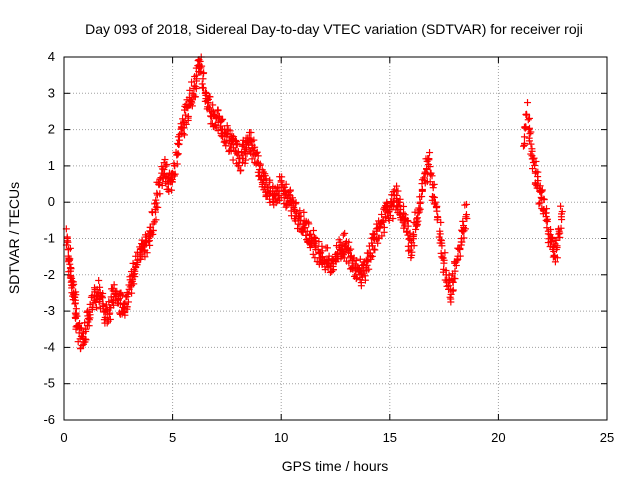 The width and height of the screenshot is (640, 480). What do you see at coordinates (498, 437) in the screenshot?
I see `x-tick-label: 20` at bounding box center [498, 437].